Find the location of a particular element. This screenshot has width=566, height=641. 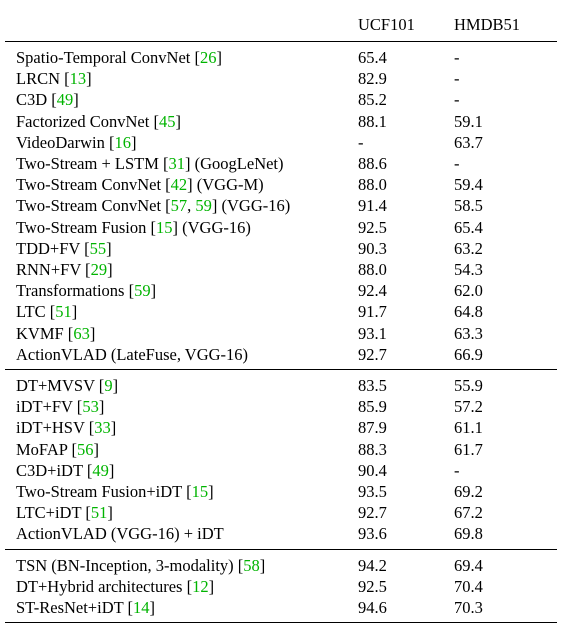

method-cell: ST-ResNet+iDT [14] is located at coordinates (181, 610).